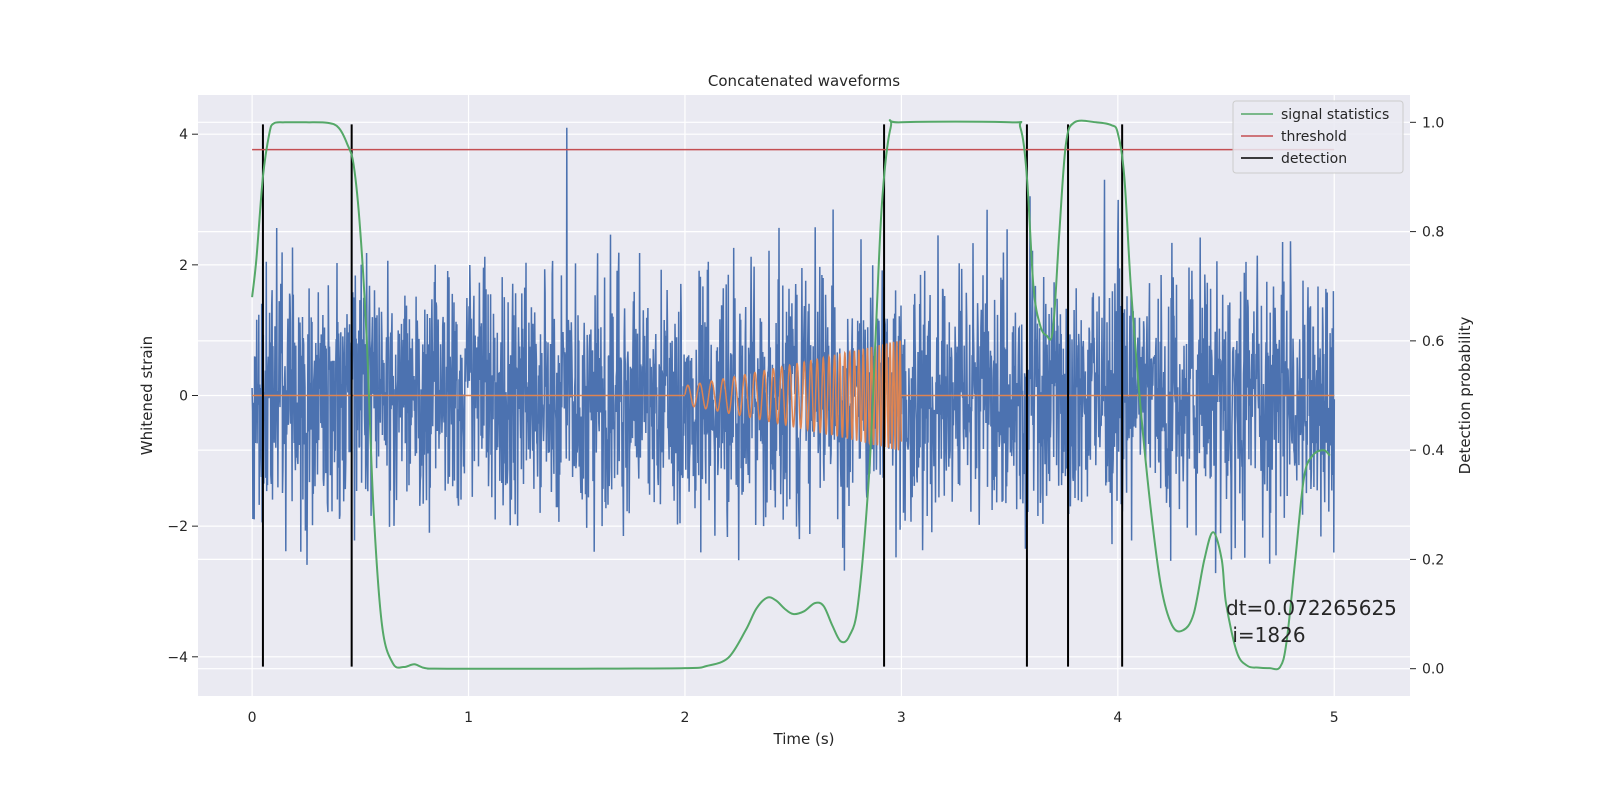 The width and height of the screenshot is (1600, 800). What do you see at coordinates (183, 266) in the screenshot?
I see `y-tick-label: 2` at bounding box center [183, 266].